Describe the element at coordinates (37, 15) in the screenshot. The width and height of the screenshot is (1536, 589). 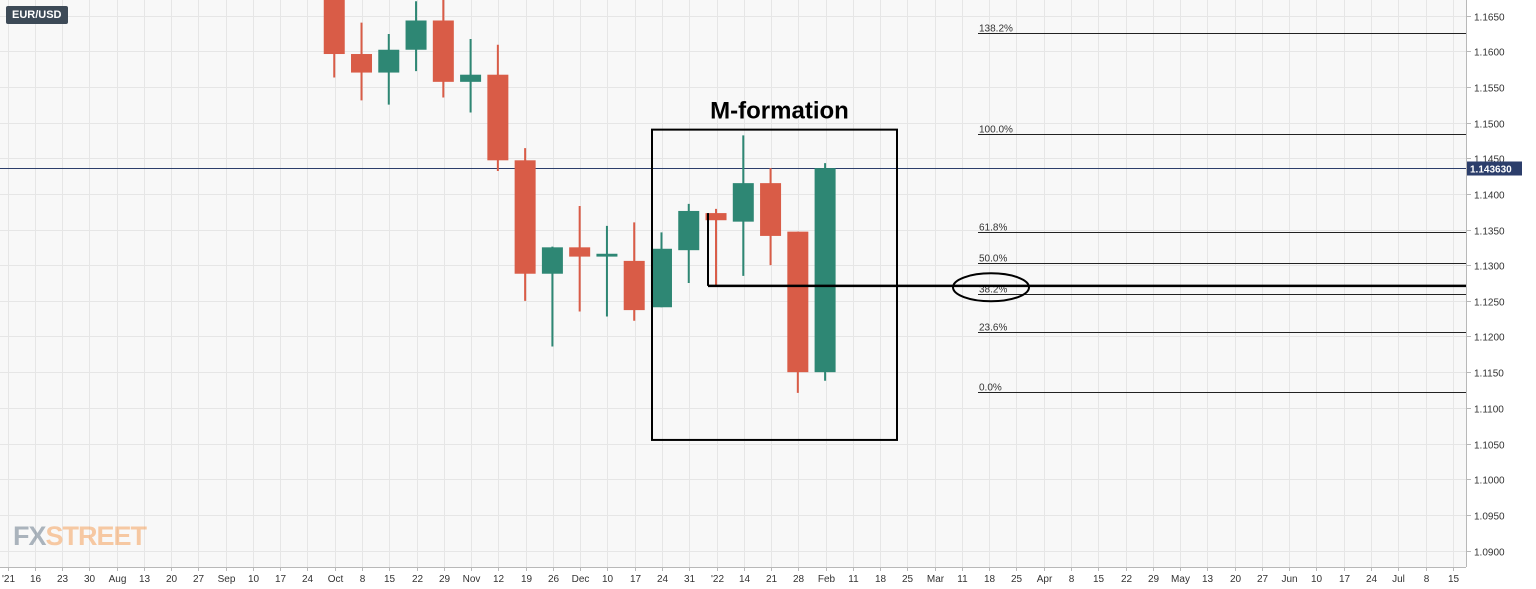
I see `symbol-label: EUR/USD` at that location.